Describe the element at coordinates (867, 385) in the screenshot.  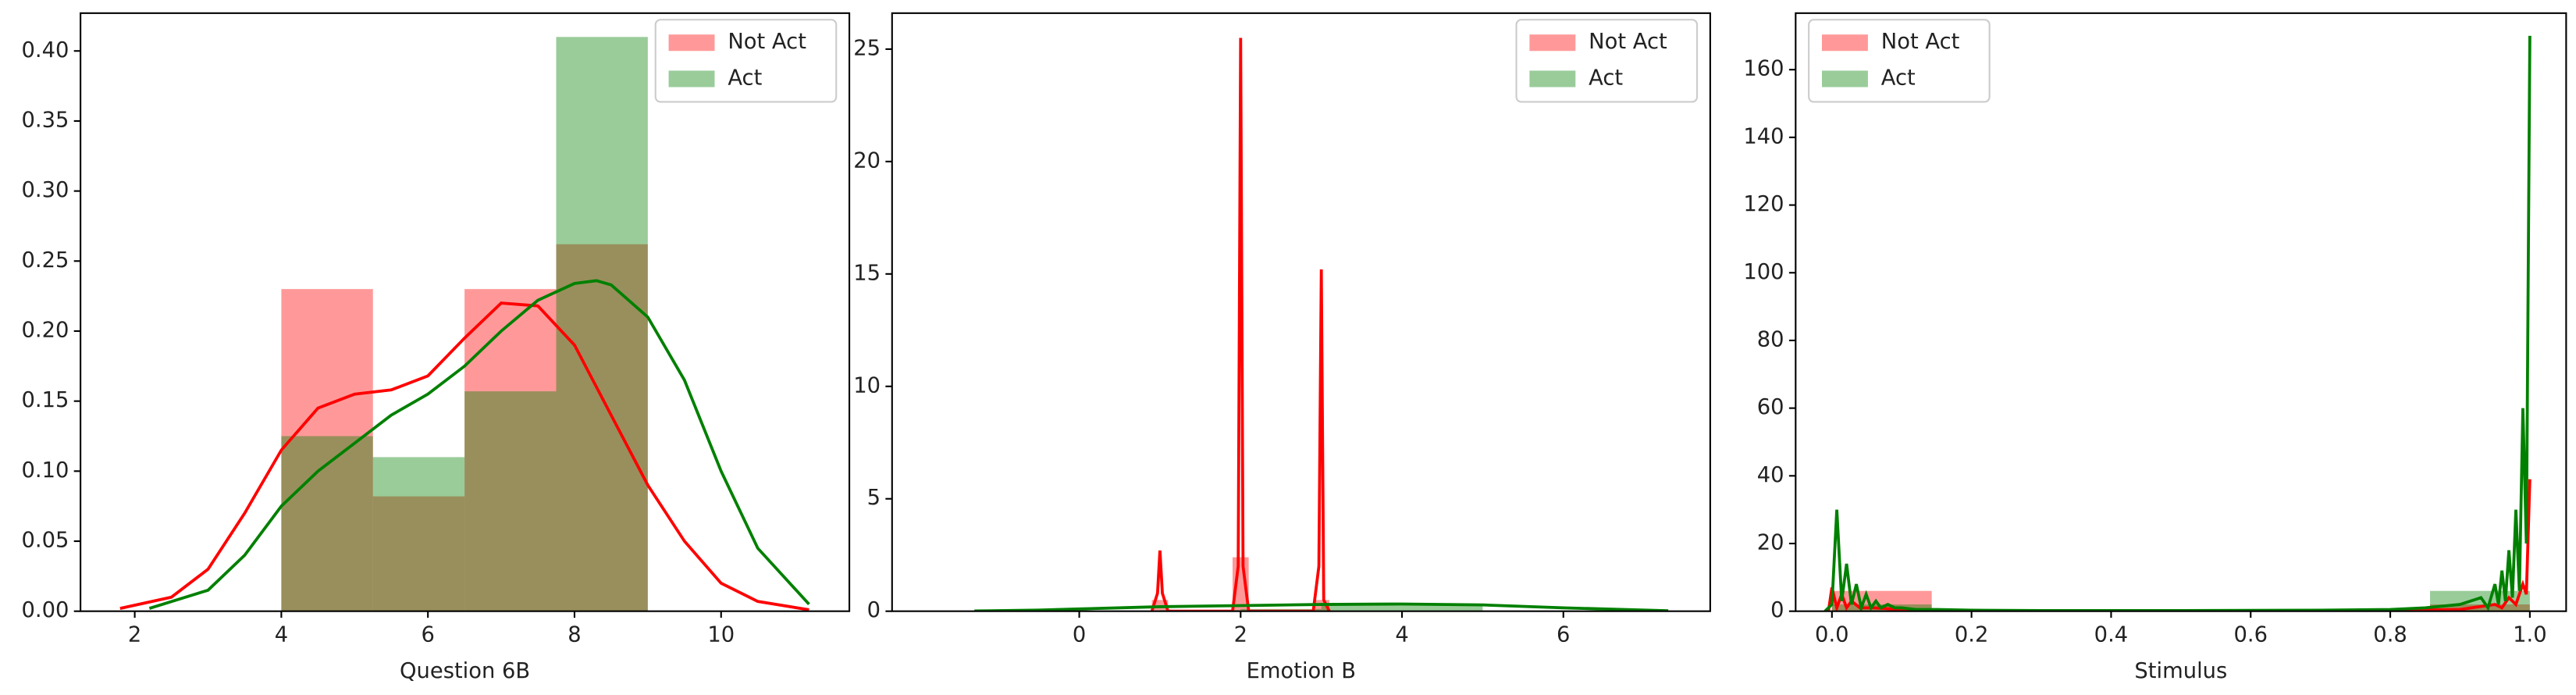
I see `y-tick-label: 10` at that location.